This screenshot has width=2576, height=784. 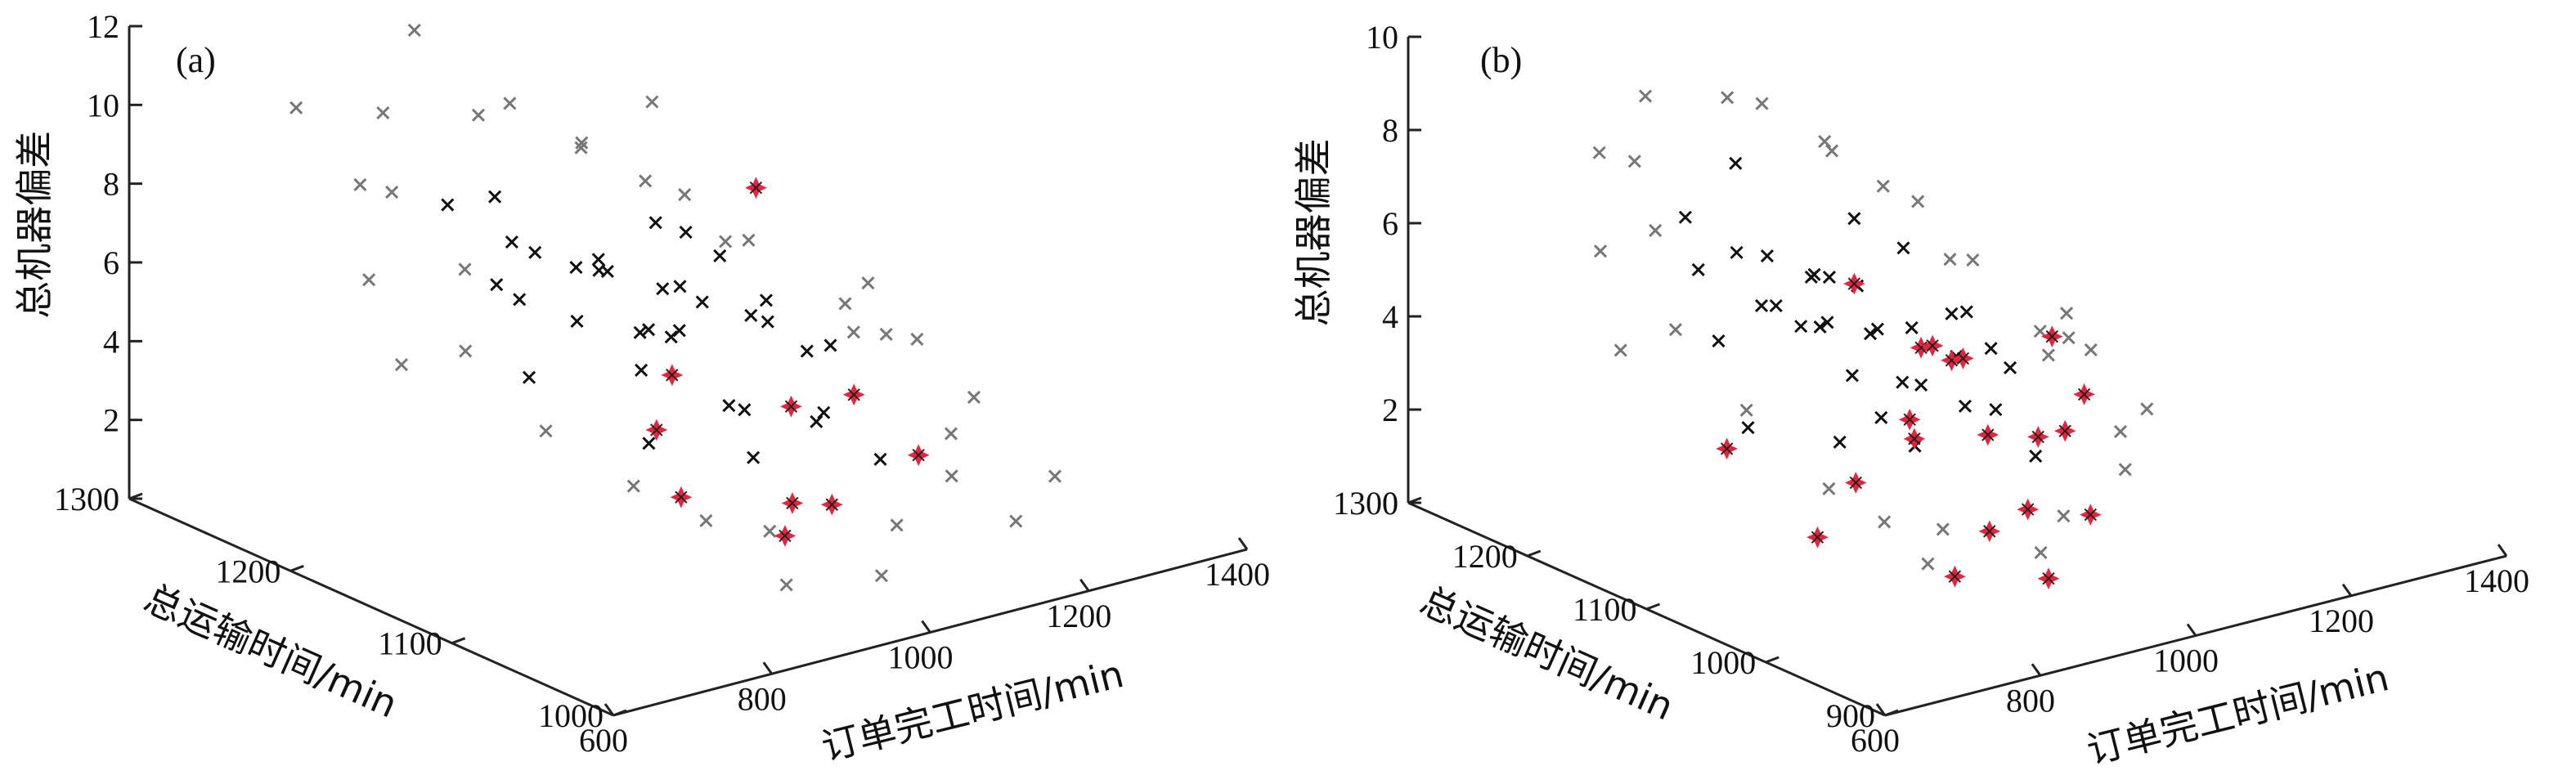 What do you see at coordinates (111, 262) in the screenshot?
I see `z-tick-label: 6` at bounding box center [111, 262].